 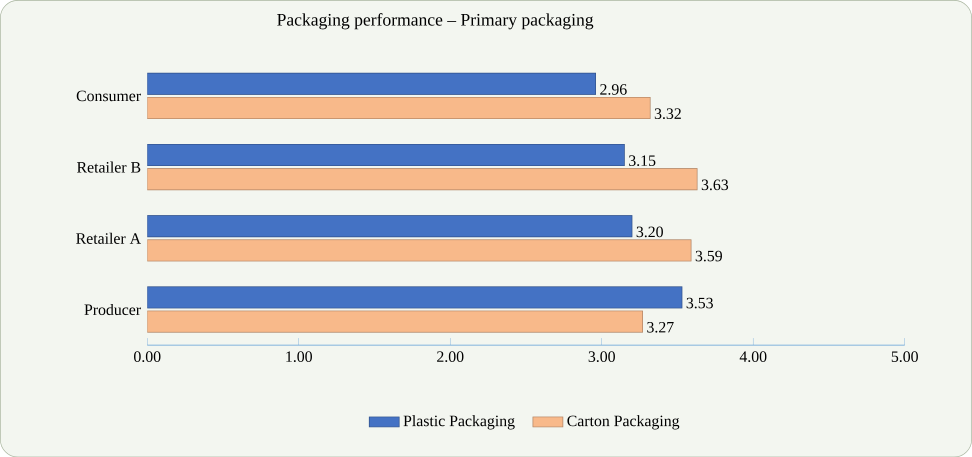 What do you see at coordinates (108, 166) in the screenshot?
I see `y-tick-label: Retailer B` at bounding box center [108, 166].